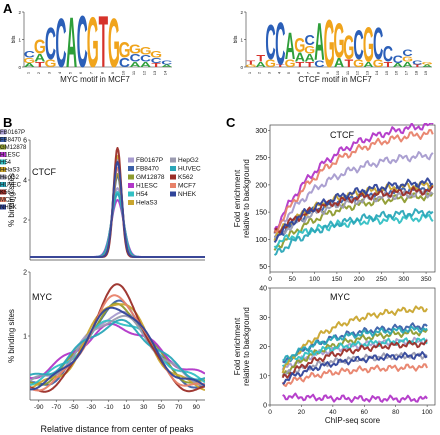  Describe the element at coordinates (131, 177) in the screenshot. I see `legend-swatch-gm12878` at that location.